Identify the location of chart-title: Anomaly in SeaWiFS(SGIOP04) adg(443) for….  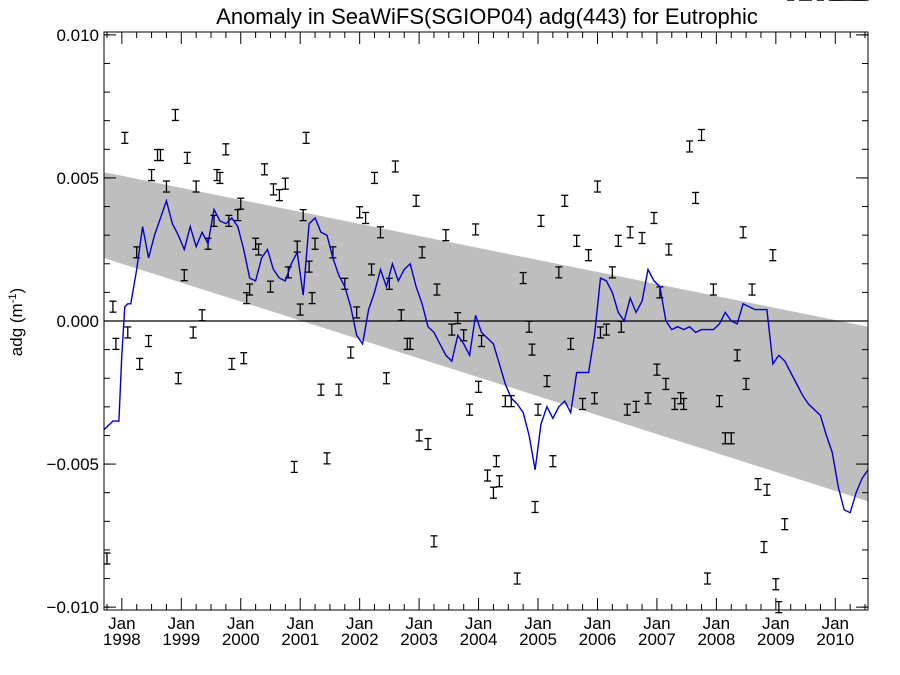
(487, 16).